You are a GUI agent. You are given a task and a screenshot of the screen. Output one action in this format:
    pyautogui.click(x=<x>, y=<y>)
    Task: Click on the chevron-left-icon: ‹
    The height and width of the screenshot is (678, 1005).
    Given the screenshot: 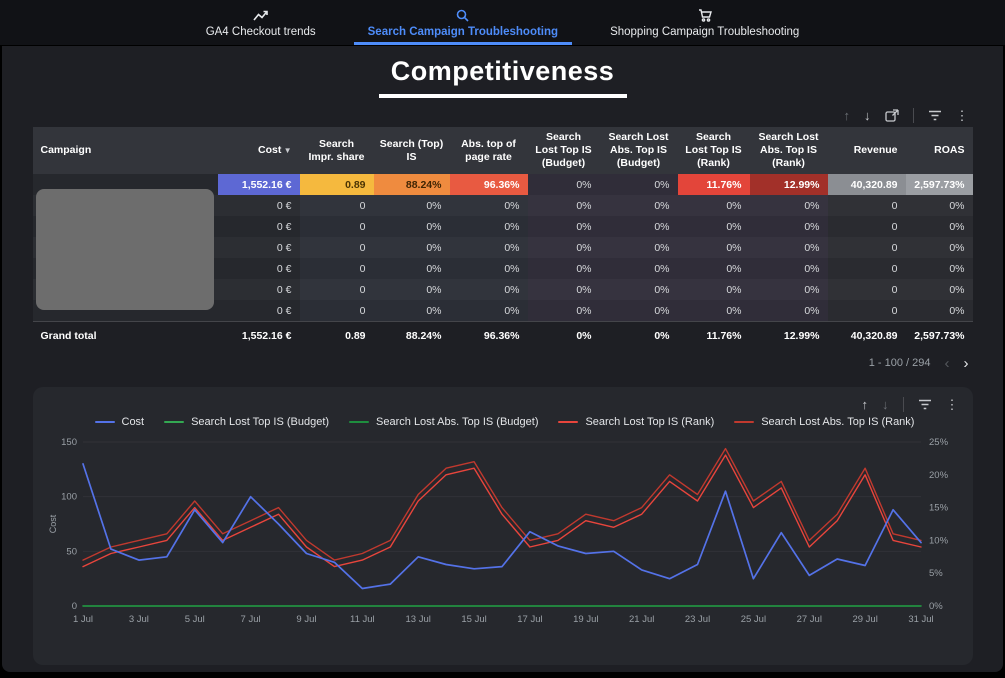 What is the action you would take?
    pyautogui.click(x=947, y=363)
    